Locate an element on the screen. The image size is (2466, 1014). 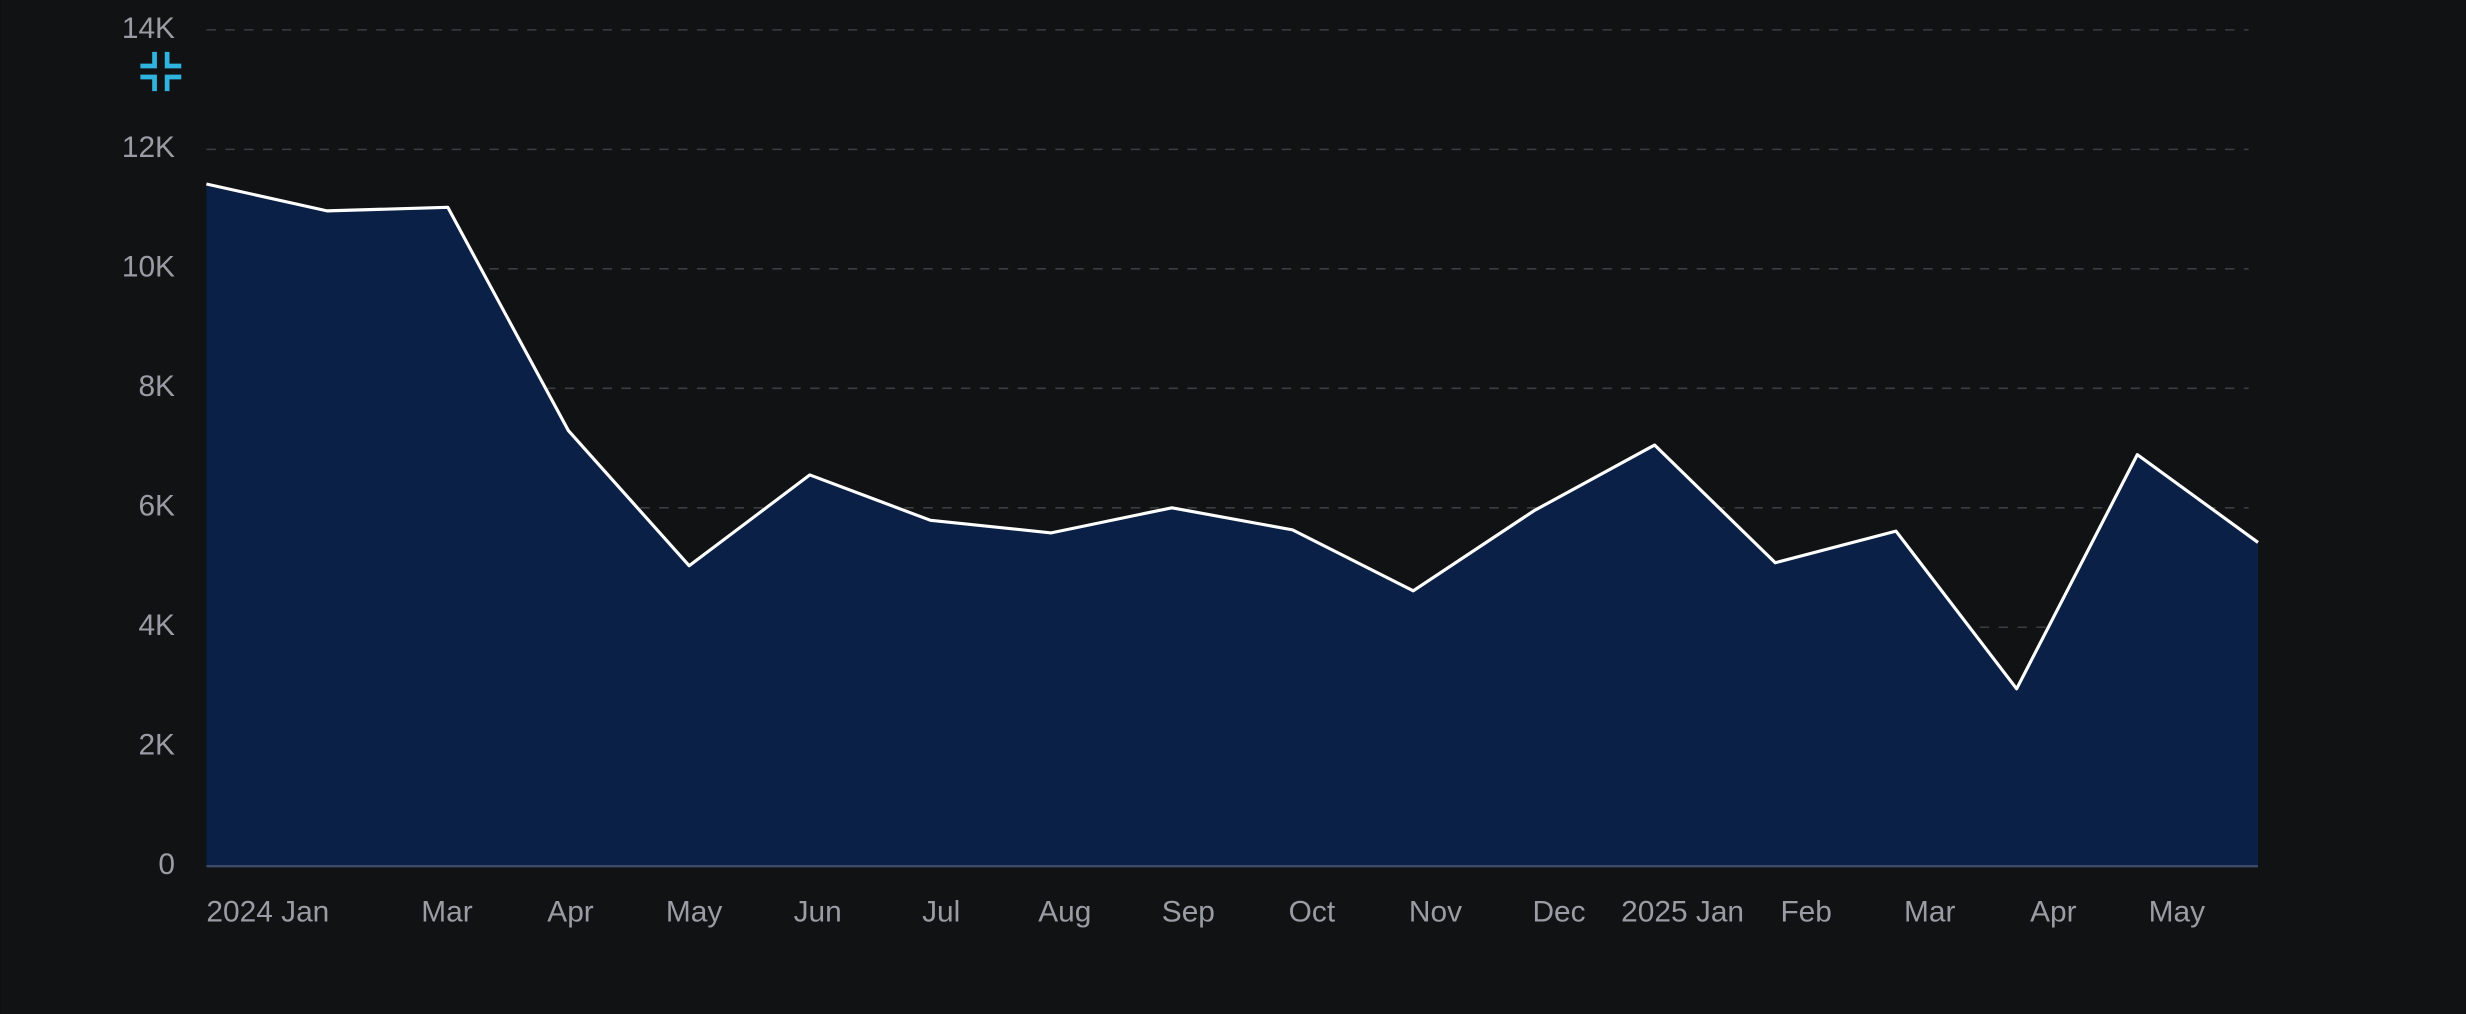
x-tick-label: Sep is located at coordinates (1188, 911).